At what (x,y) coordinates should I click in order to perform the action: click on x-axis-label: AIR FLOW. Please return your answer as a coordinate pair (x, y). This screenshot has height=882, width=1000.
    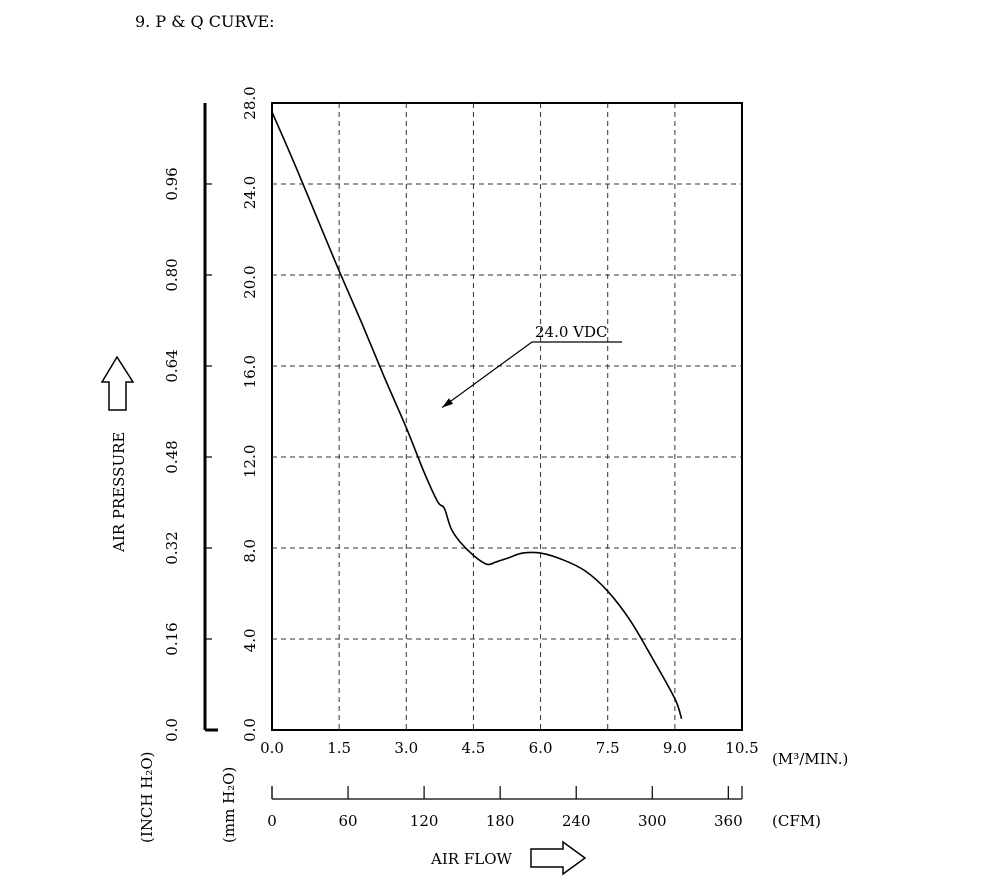
    Looking at the image, I should click on (471, 859).